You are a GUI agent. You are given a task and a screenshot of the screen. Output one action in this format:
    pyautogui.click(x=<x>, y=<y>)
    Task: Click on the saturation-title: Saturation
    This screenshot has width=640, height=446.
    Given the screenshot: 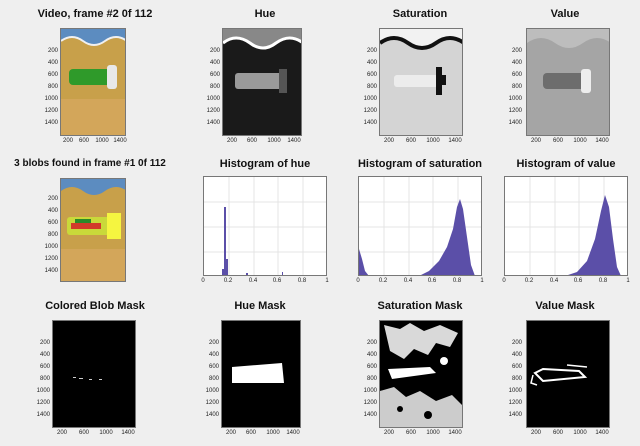 What is the action you would take?
    pyautogui.click(x=420, y=14)
    